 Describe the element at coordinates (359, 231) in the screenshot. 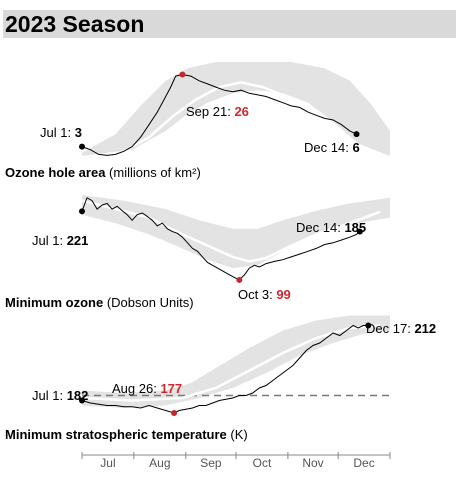

I see `minimum-ozone-end-point` at that location.